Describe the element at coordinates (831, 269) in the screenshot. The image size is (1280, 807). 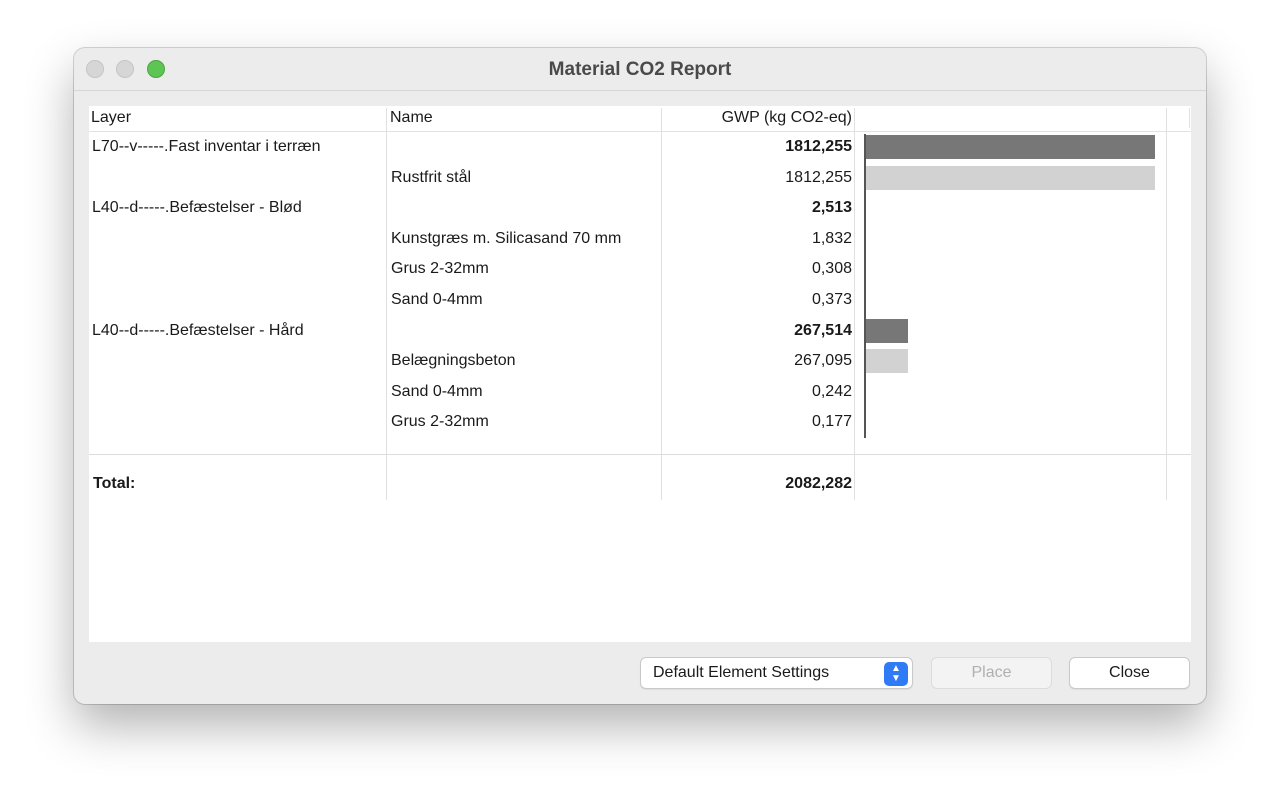
I see `gwp-value-cell: 0,308` at that location.